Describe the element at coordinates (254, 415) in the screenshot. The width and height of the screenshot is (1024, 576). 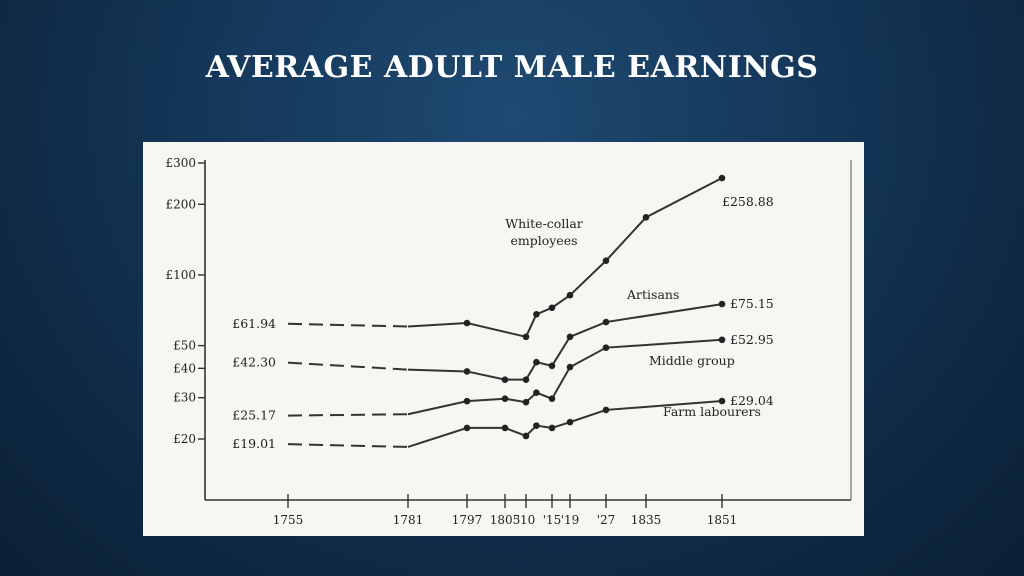
I see `series-start-label: £25.17` at that location.